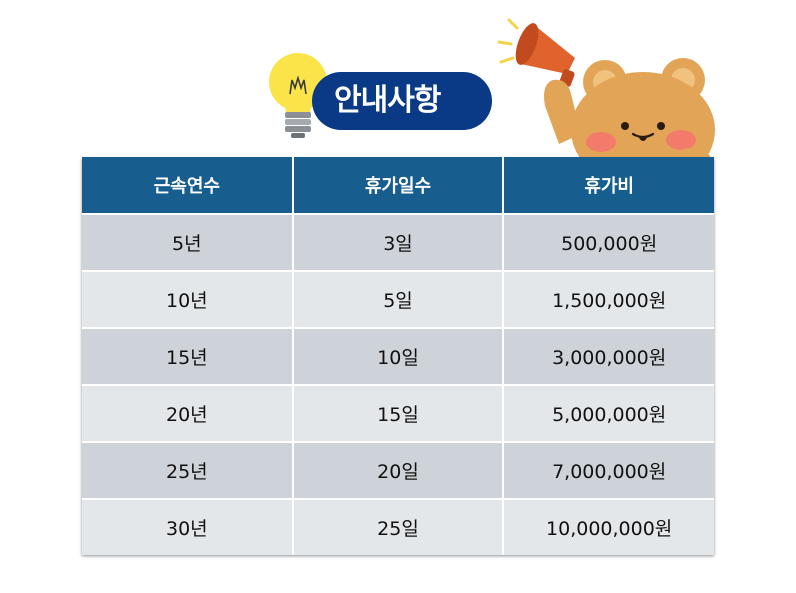 This screenshot has height=593, width=796. Describe the element at coordinates (188, 357) in the screenshot. I see `cell-years: 15년` at that location.